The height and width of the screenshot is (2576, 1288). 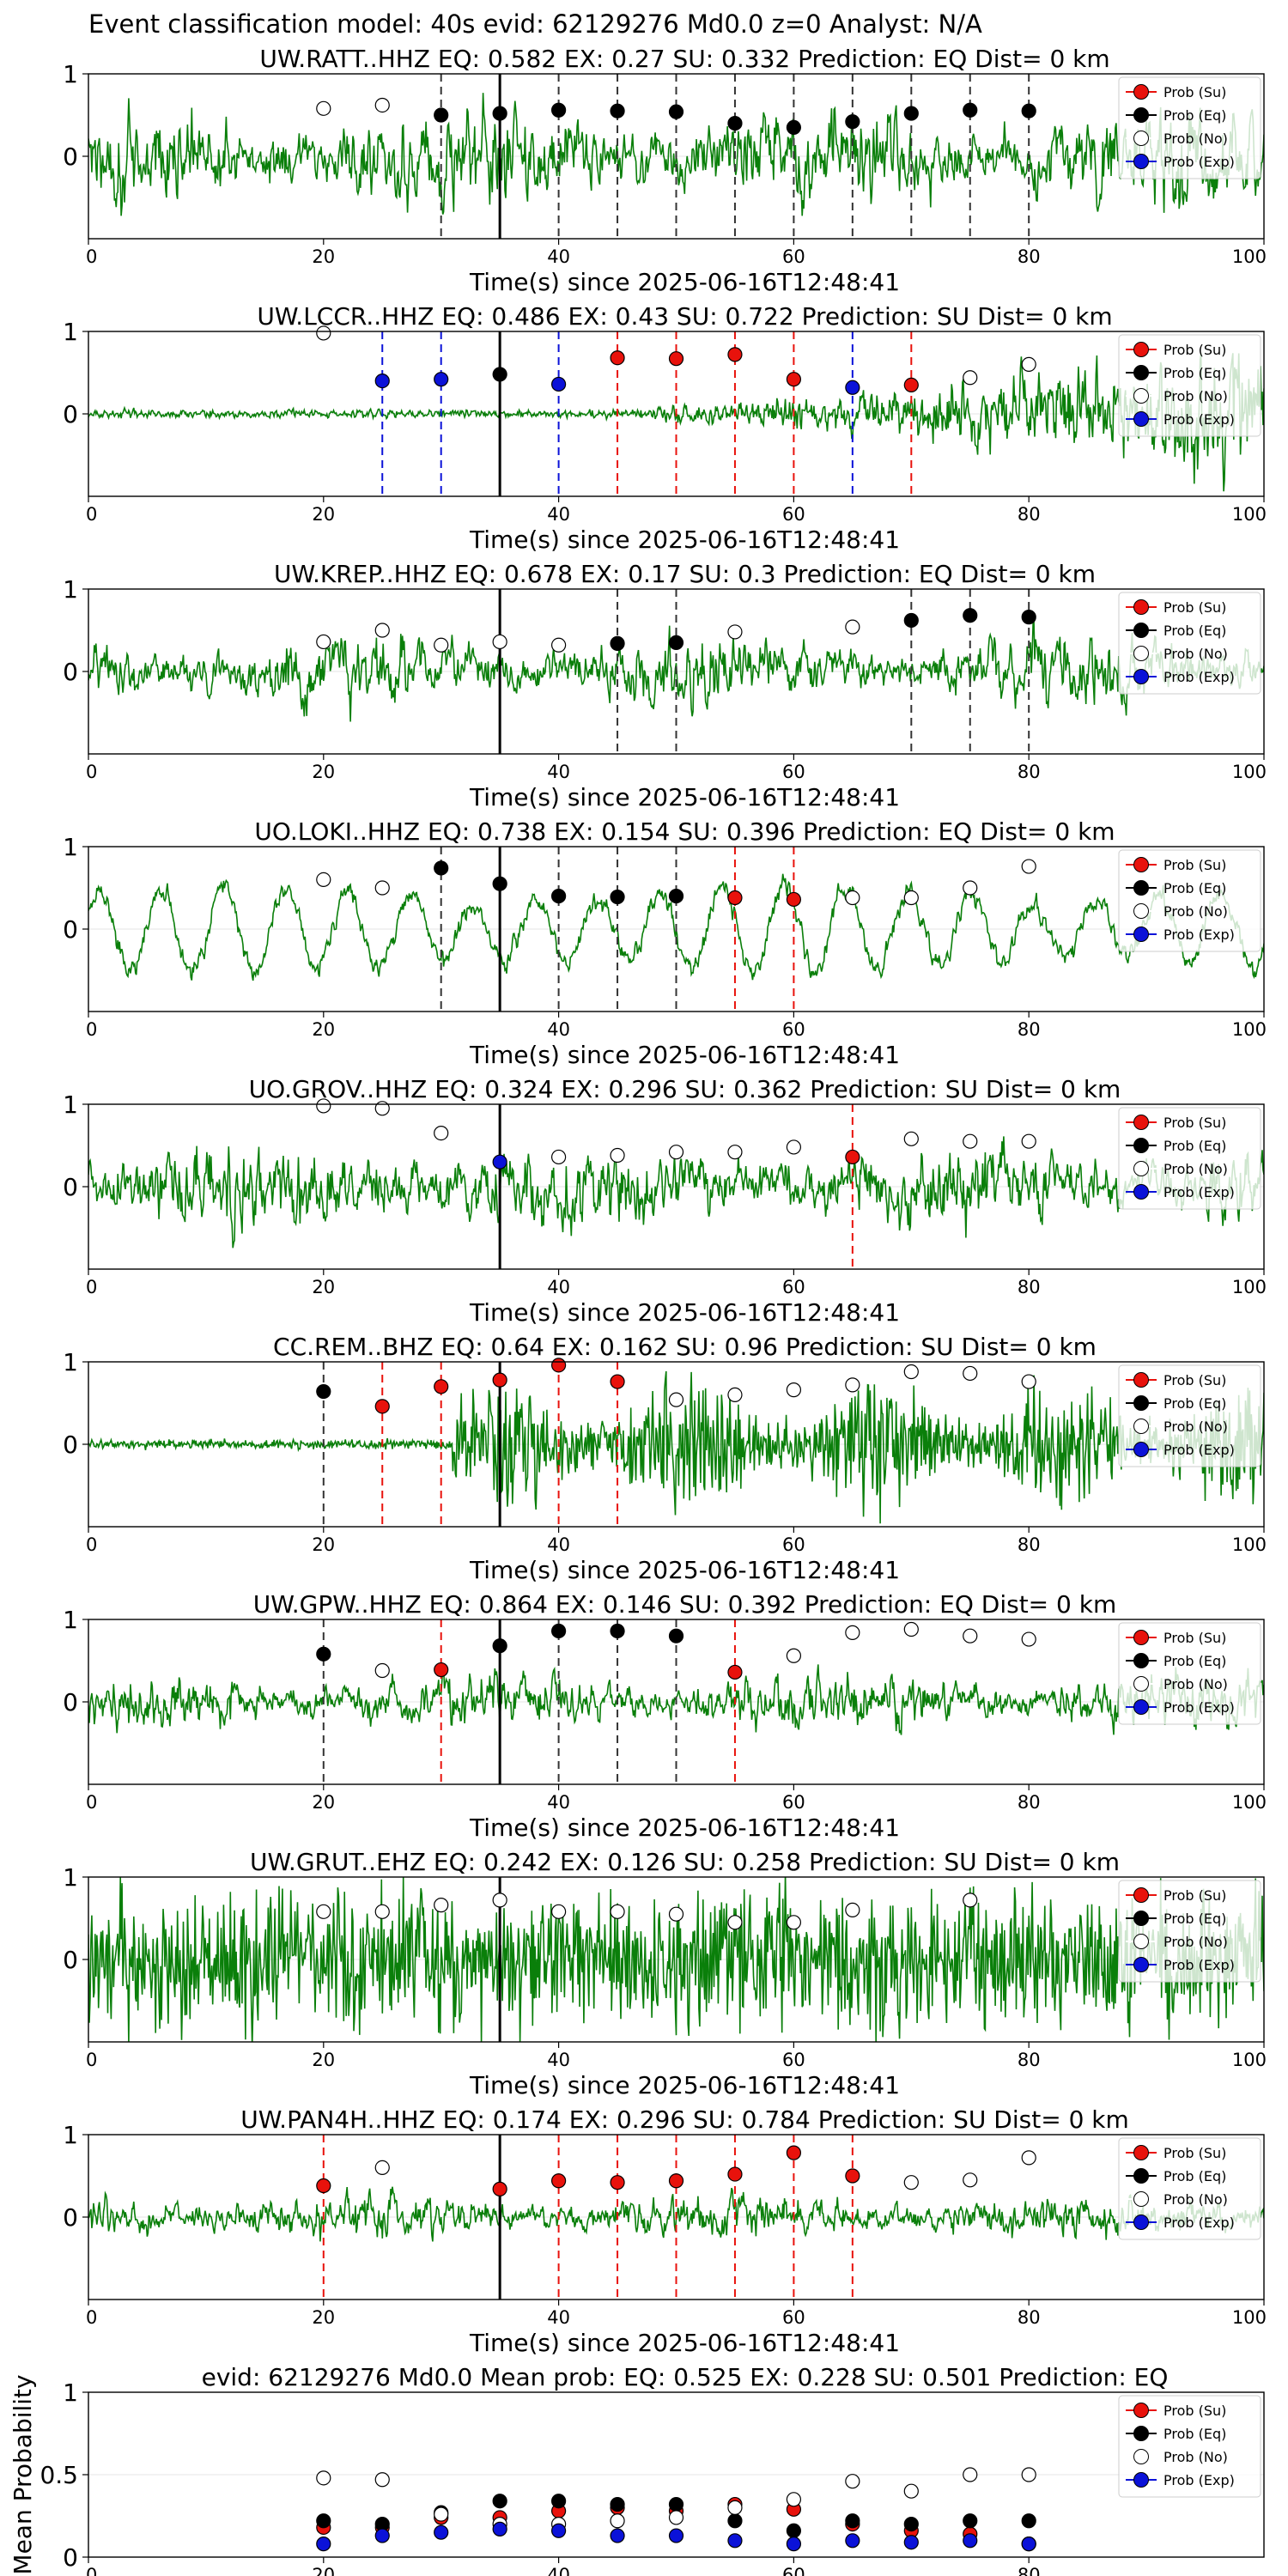 I want to click on x-tick-label: 0, so click(x=91, y=514).